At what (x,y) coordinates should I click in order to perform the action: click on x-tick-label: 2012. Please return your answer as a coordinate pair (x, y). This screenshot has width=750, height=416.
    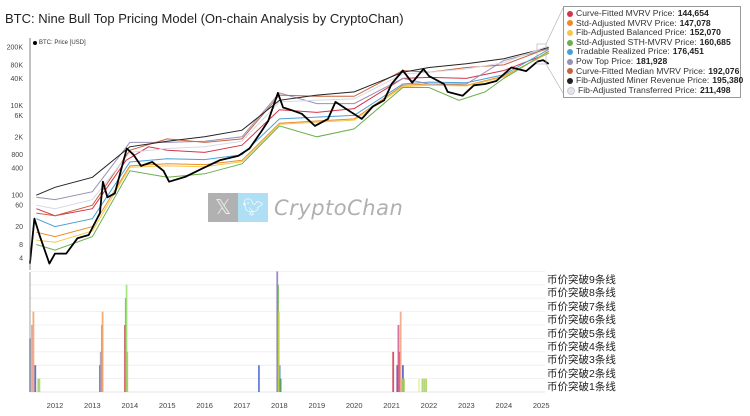
    Looking at the image, I should click on (55, 405).